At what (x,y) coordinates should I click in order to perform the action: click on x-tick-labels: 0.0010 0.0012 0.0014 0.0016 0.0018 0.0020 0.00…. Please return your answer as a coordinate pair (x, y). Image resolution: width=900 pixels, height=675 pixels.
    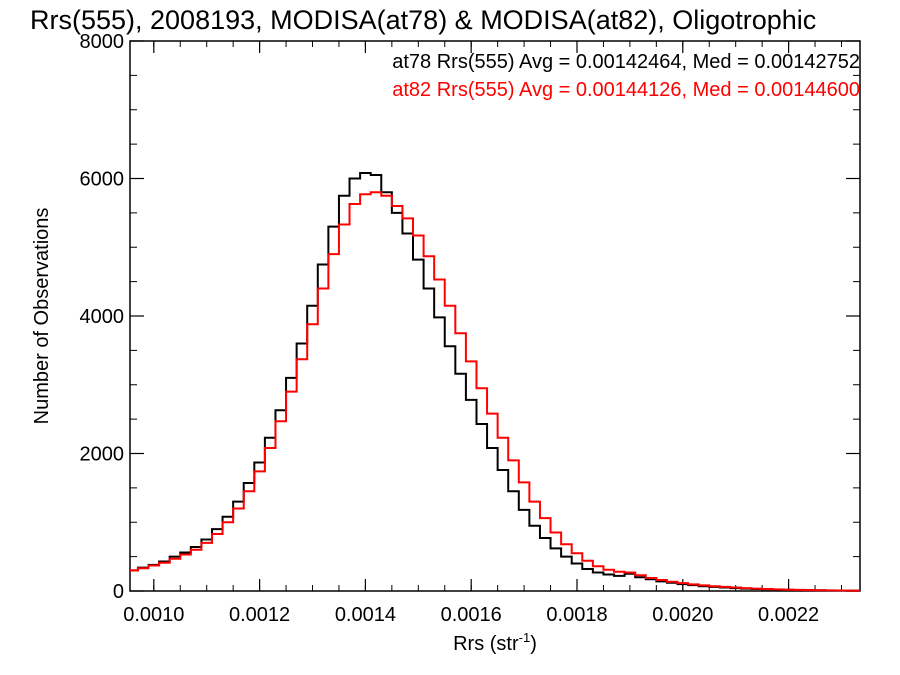
    Looking at the image, I should click on (471, 615).